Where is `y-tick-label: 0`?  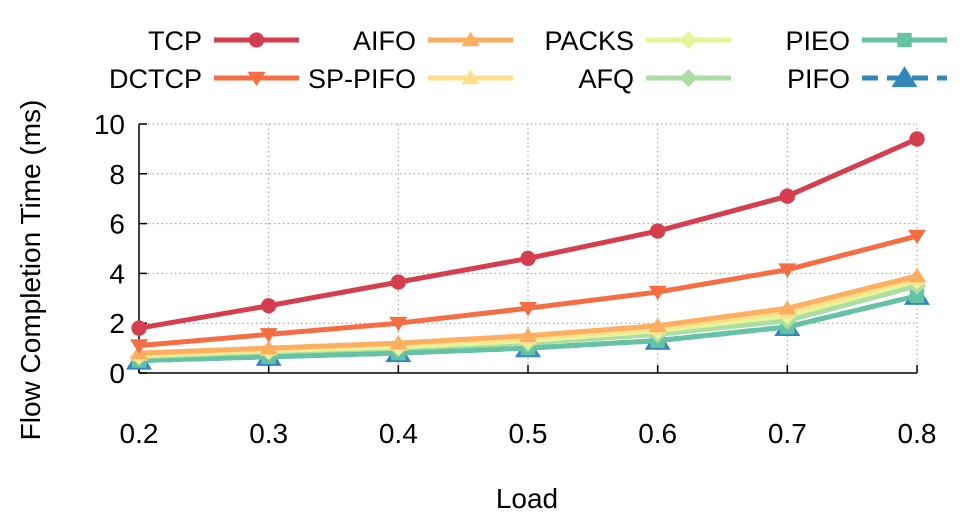
y-tick-label: 0 is located at coordinates (117, 373).